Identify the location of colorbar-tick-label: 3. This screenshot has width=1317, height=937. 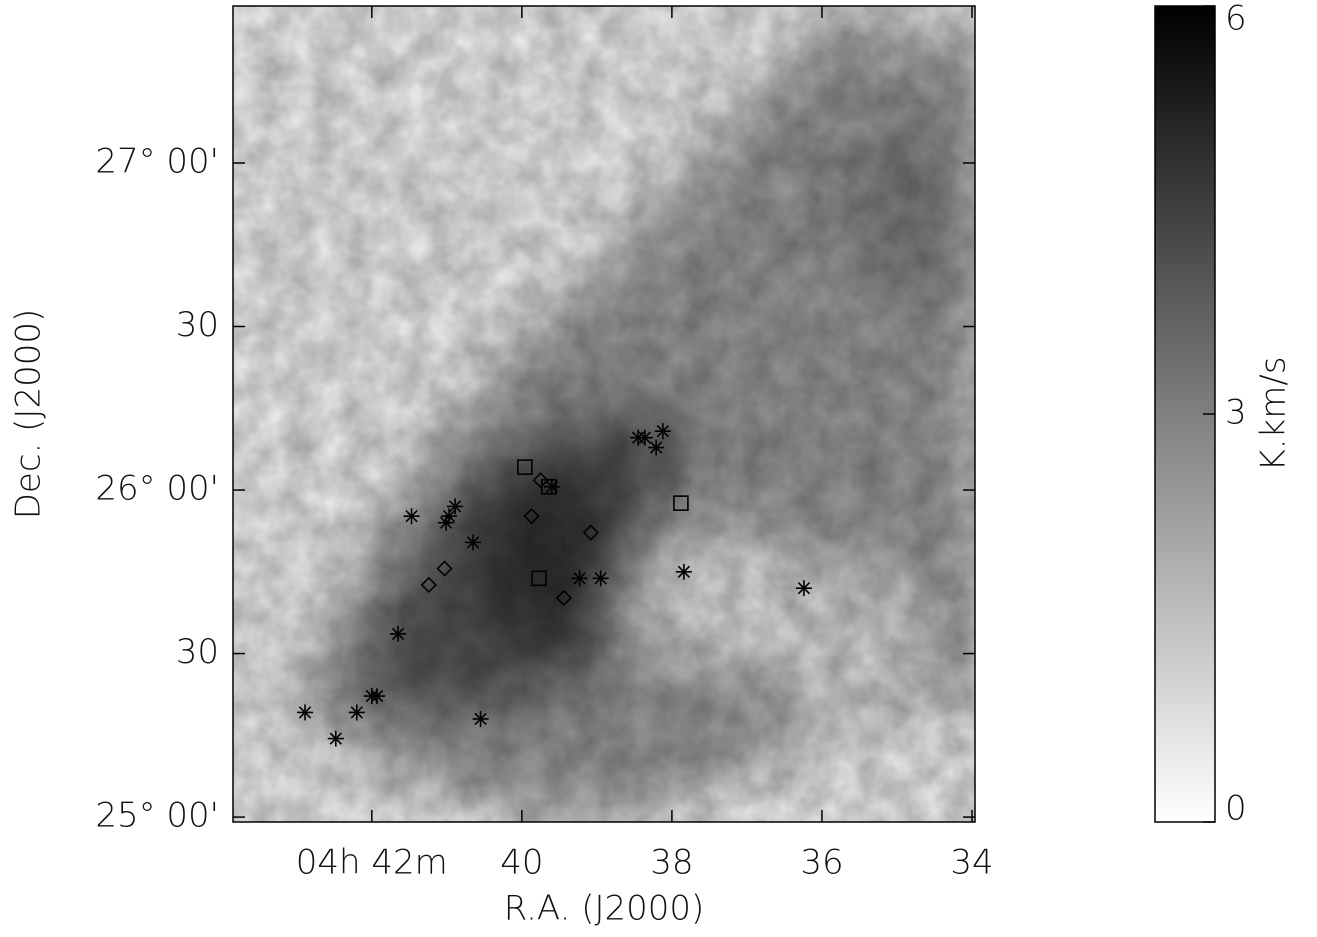
(1236, 413).